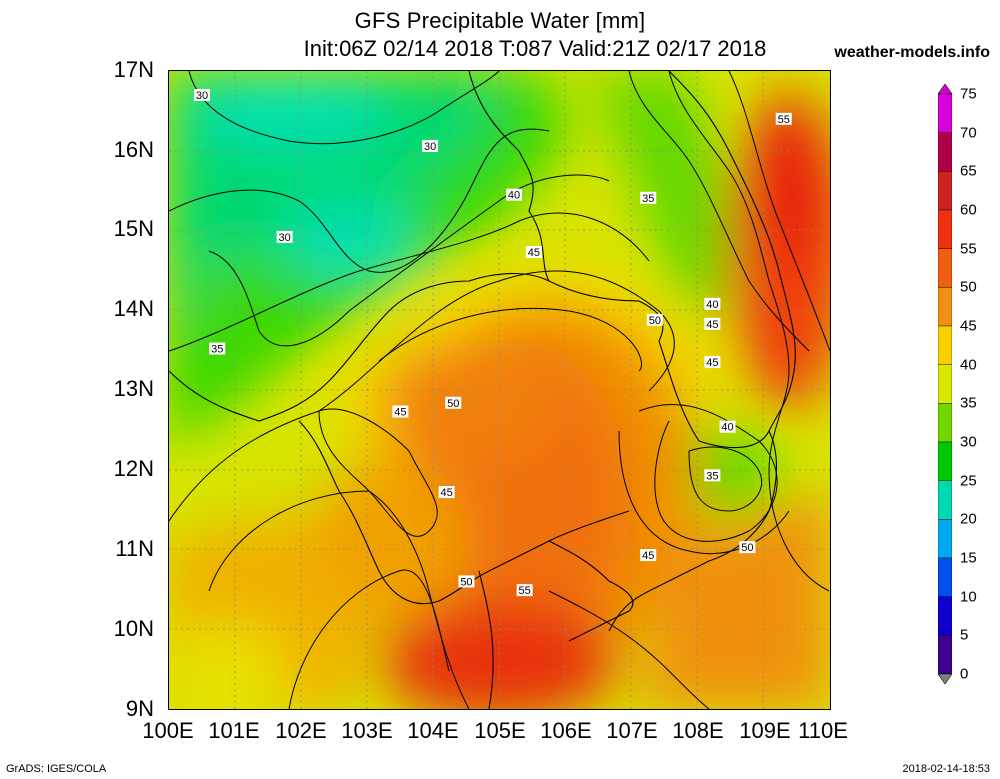 The width and height of the screenshot is (1000, 779). Describe the element at coordinates (968, 481) in the screenshot. I see `colorbar-label: 25` at that location.